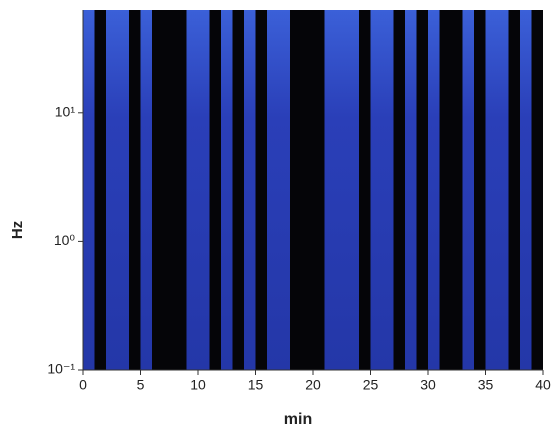 The height and width of the screenshot is (439, 552). I want to click on x-tick-label: 5, so click(141, 385).